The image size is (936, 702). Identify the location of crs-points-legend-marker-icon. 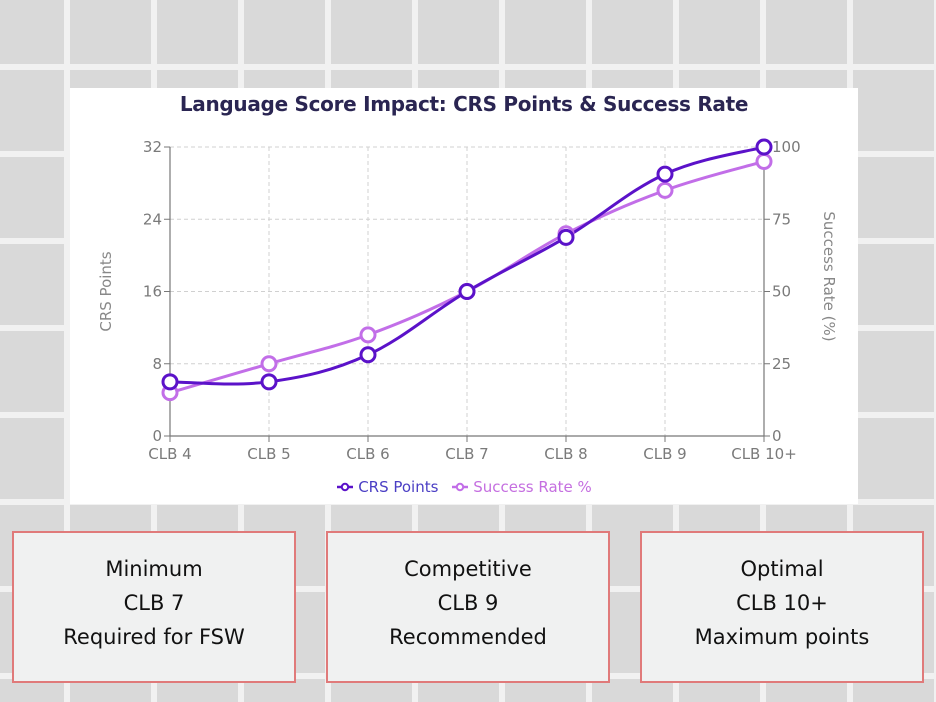
(345, 487).